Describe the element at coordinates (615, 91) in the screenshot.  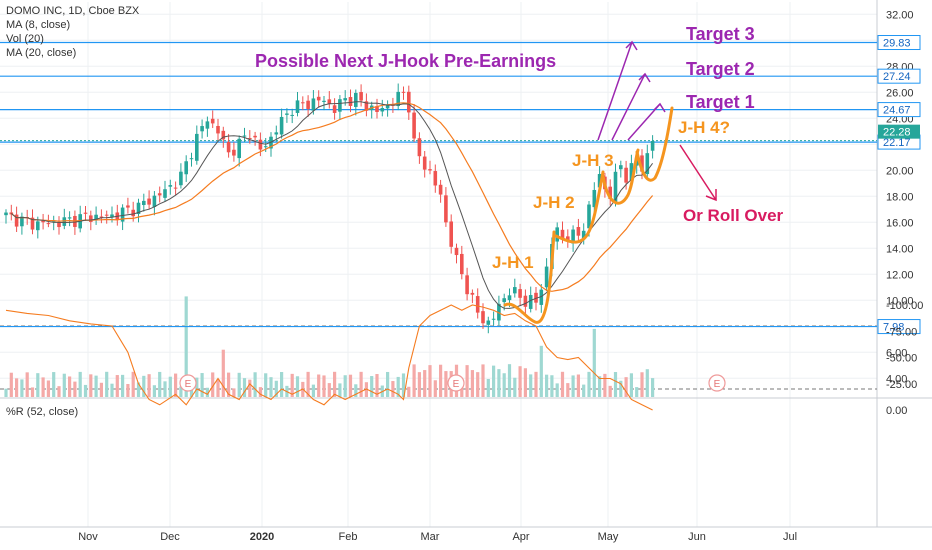
I see `target-arrow` at that location.